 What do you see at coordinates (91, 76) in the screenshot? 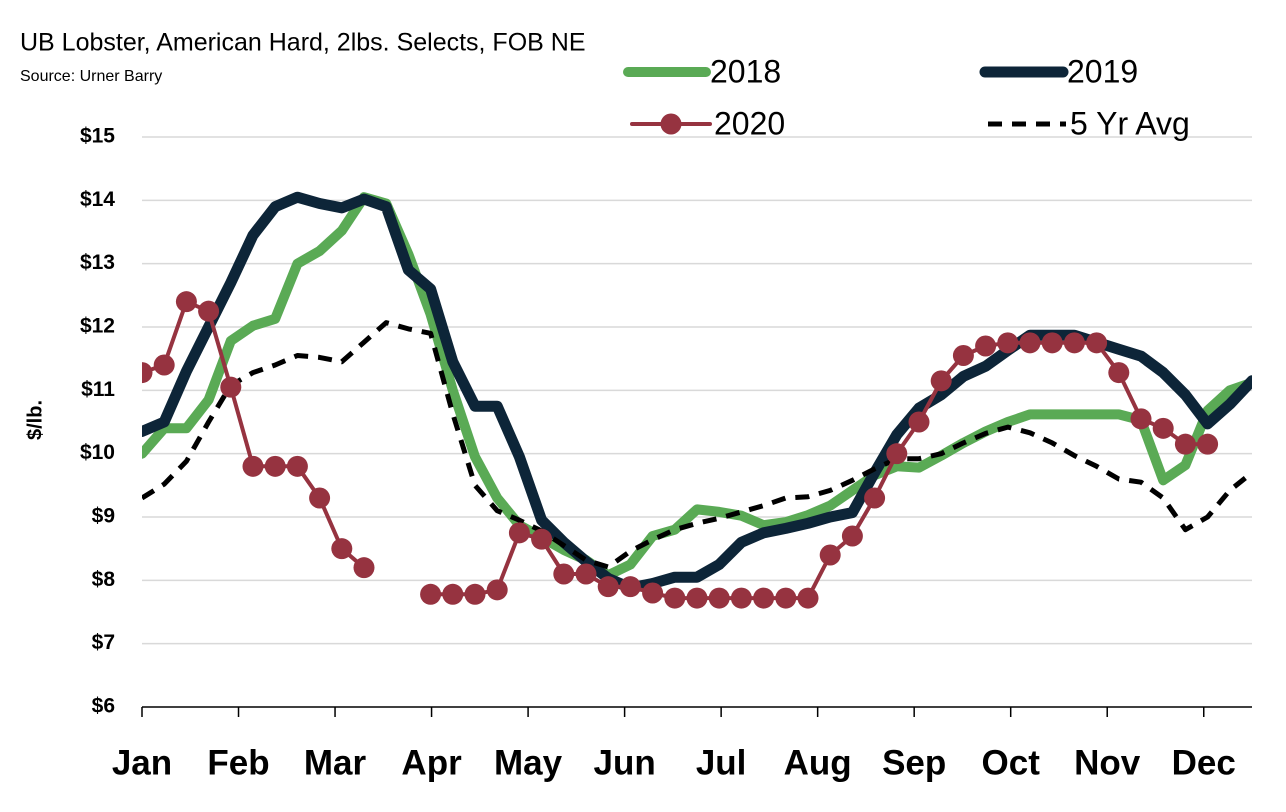
I see `chart-subtitle: Source: Urner Barry` at bounding box center [91, 76].